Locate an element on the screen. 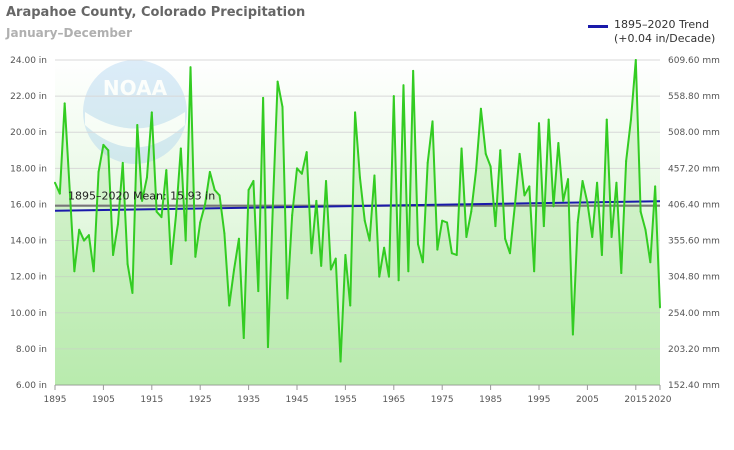  legend: 1895–2020 Trend (+0.04 in/Decade) is located at coordinates (651, 32).